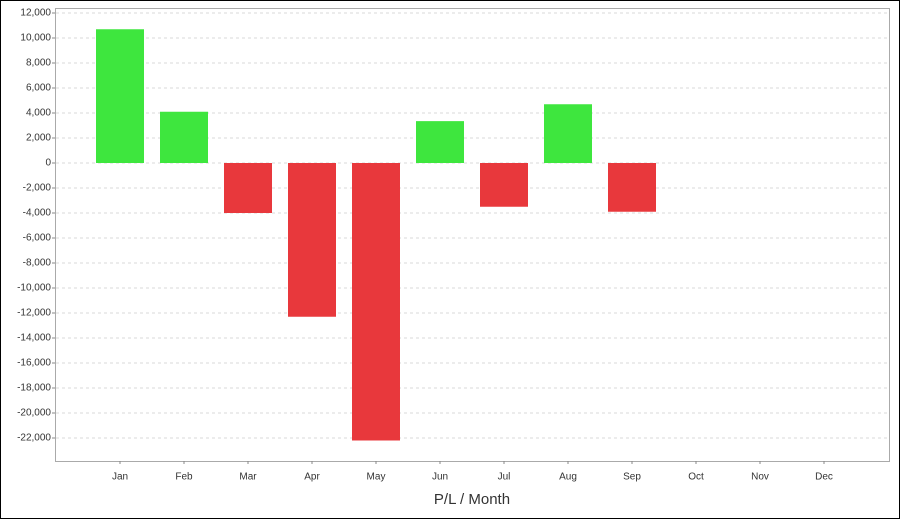  Describe the element at coordinates (34, 313) in the screenshot. I see `y-tick-label: -12,000` at that location.